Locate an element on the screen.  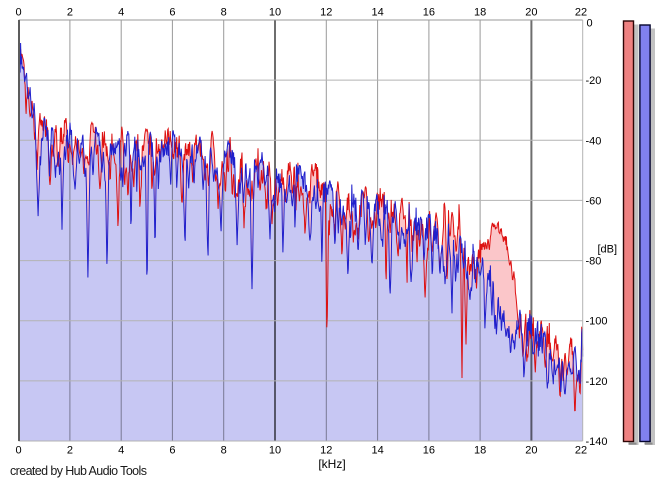
svg-text: -140 is located at coordinates (597, 442).